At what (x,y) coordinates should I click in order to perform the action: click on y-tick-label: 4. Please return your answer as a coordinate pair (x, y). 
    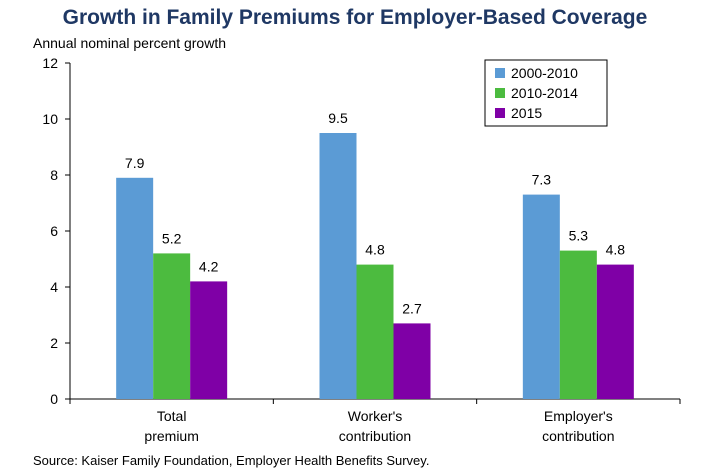
    Looking at the image, I should click on (54, 287).